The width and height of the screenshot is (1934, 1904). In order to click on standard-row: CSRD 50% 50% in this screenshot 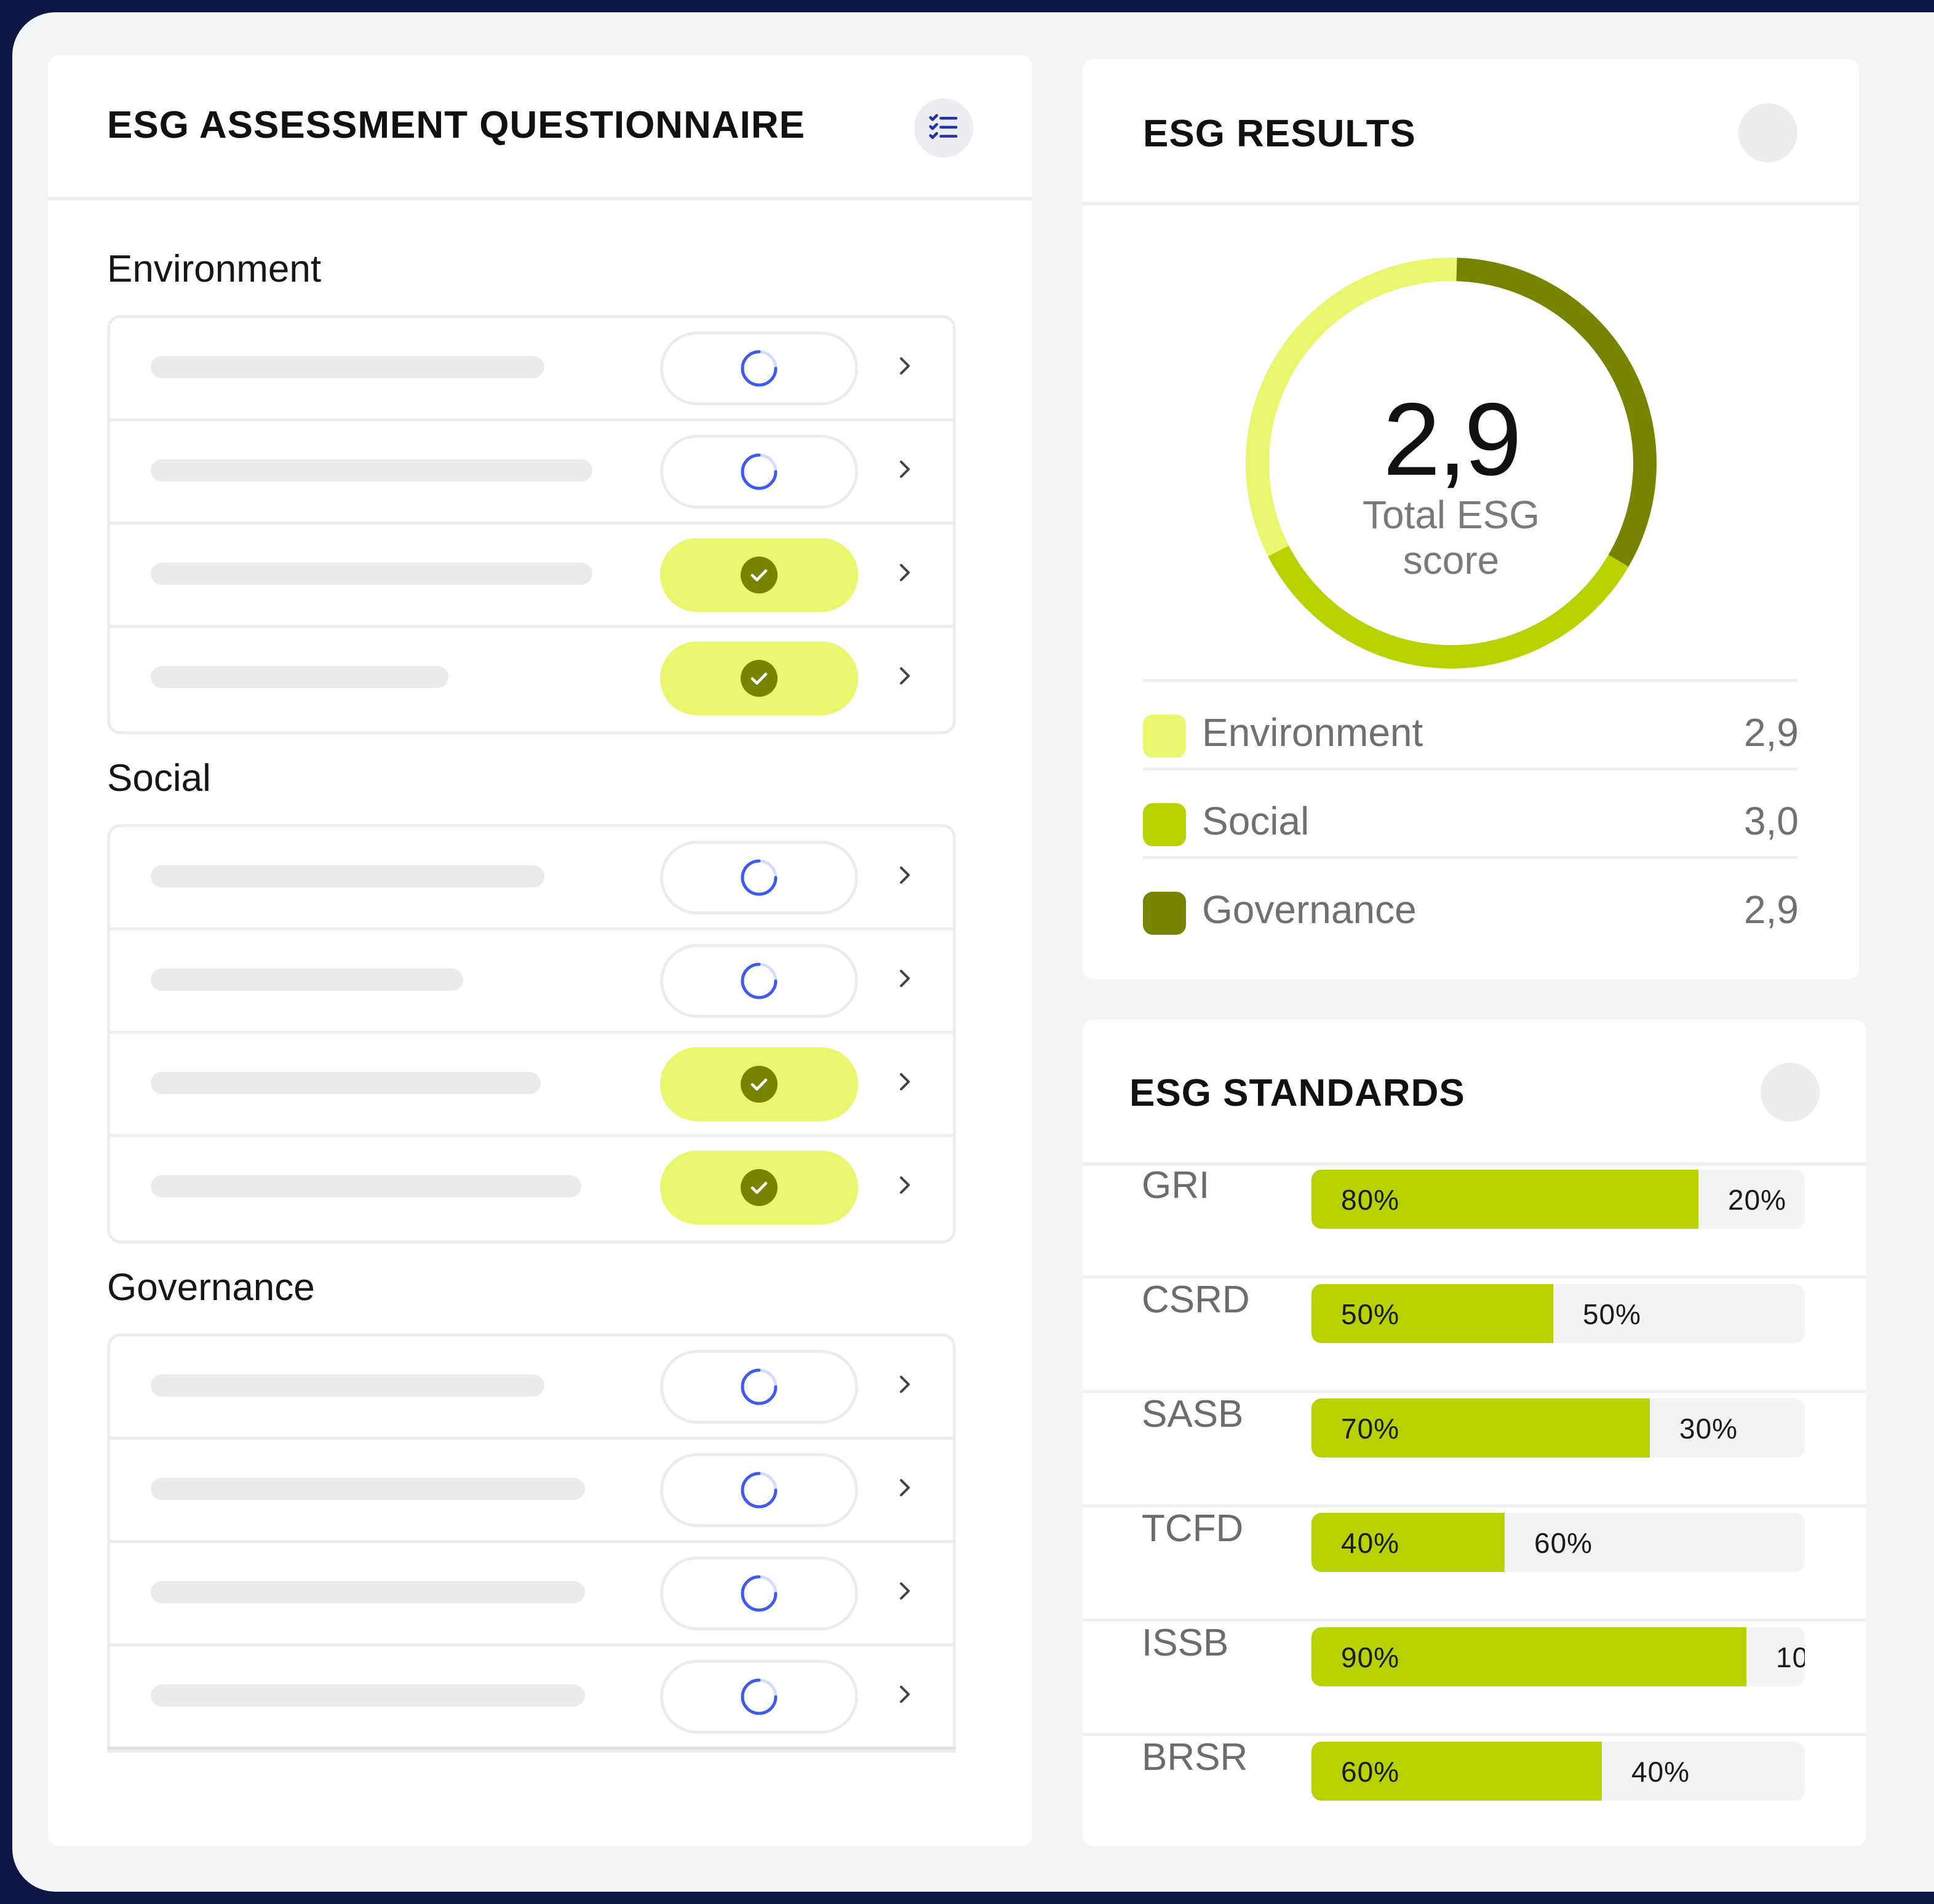, I will do `click(1474, 1342)`.